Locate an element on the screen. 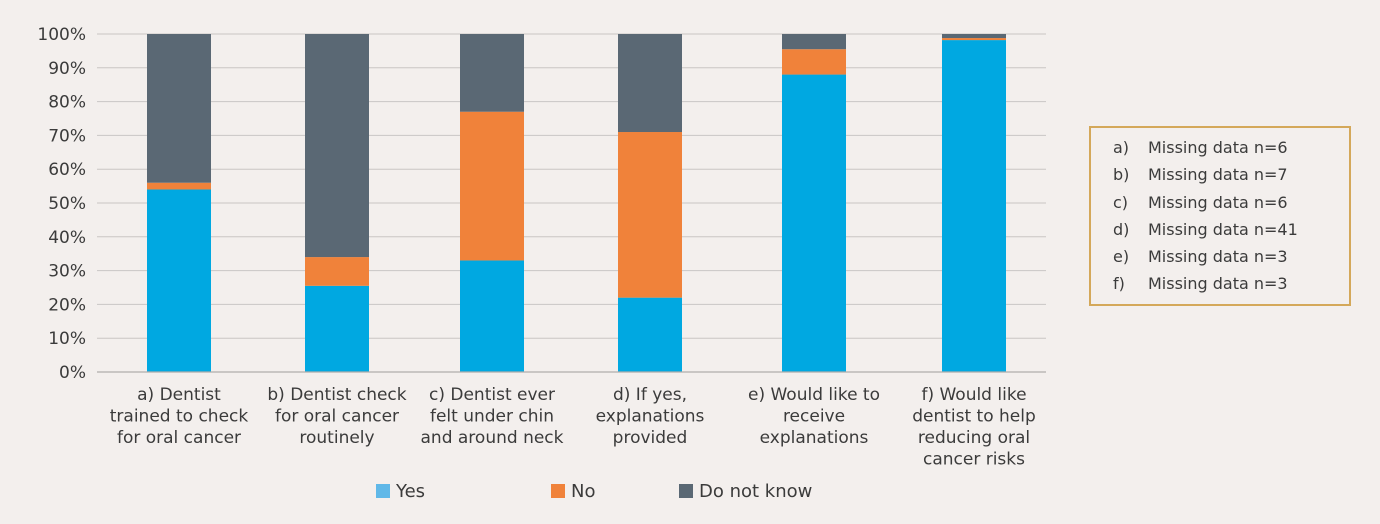  note-text: Missing data n=41 is located at coordinates (1223, 229).